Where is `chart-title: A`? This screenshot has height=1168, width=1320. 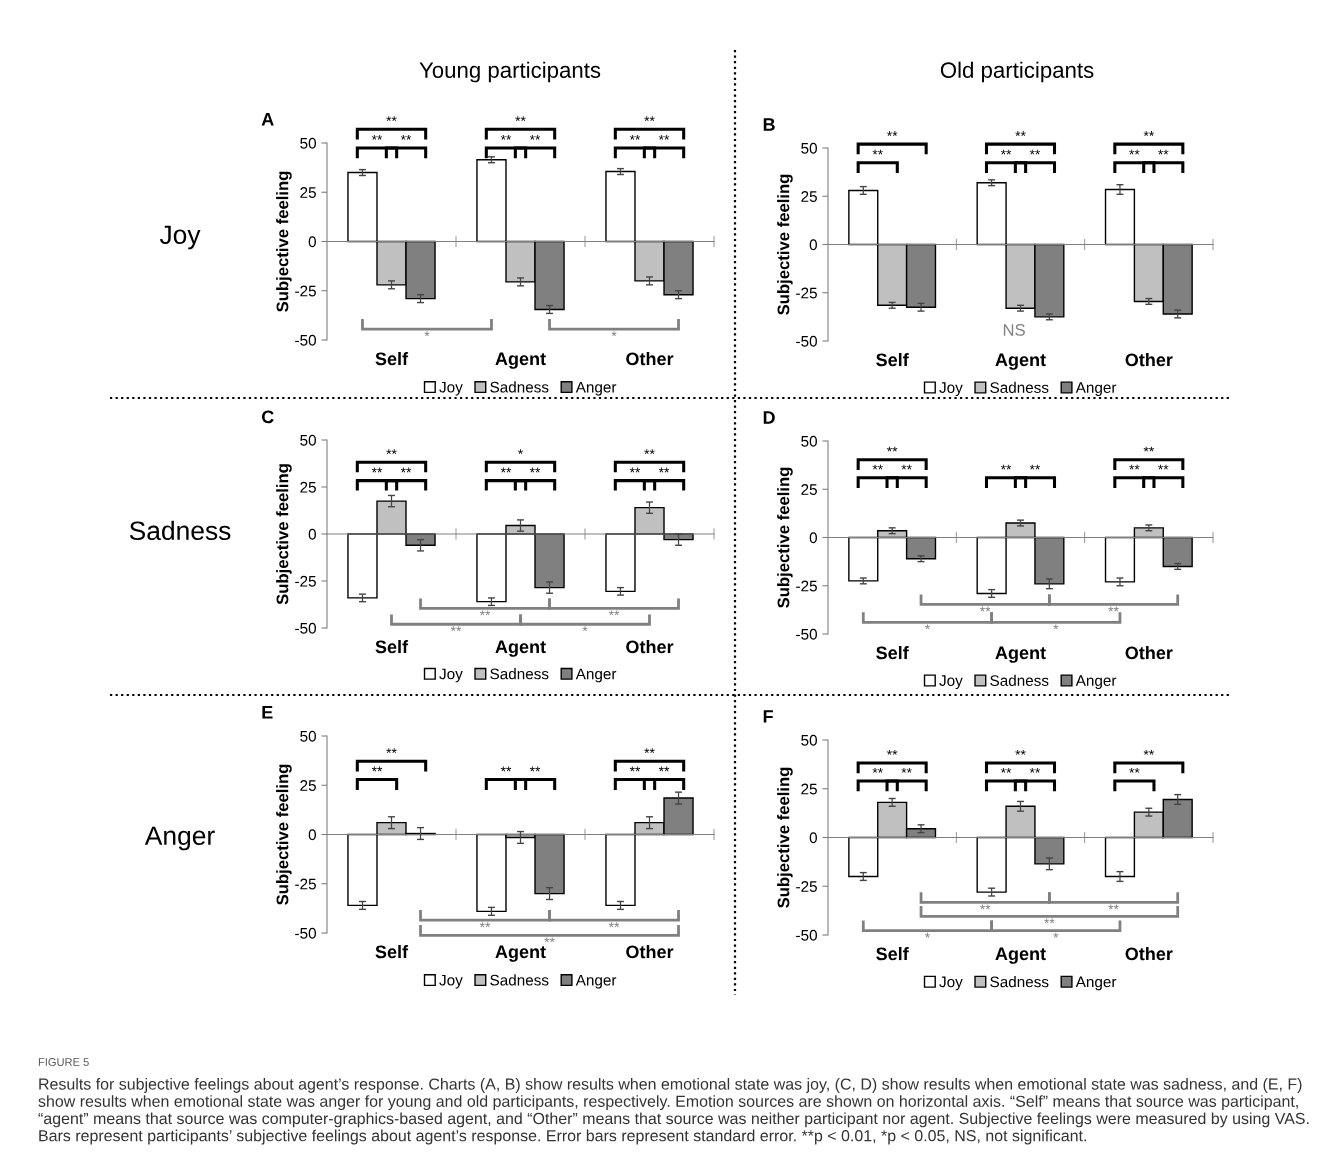 chart-title: A is located at coordinates (267, 119).